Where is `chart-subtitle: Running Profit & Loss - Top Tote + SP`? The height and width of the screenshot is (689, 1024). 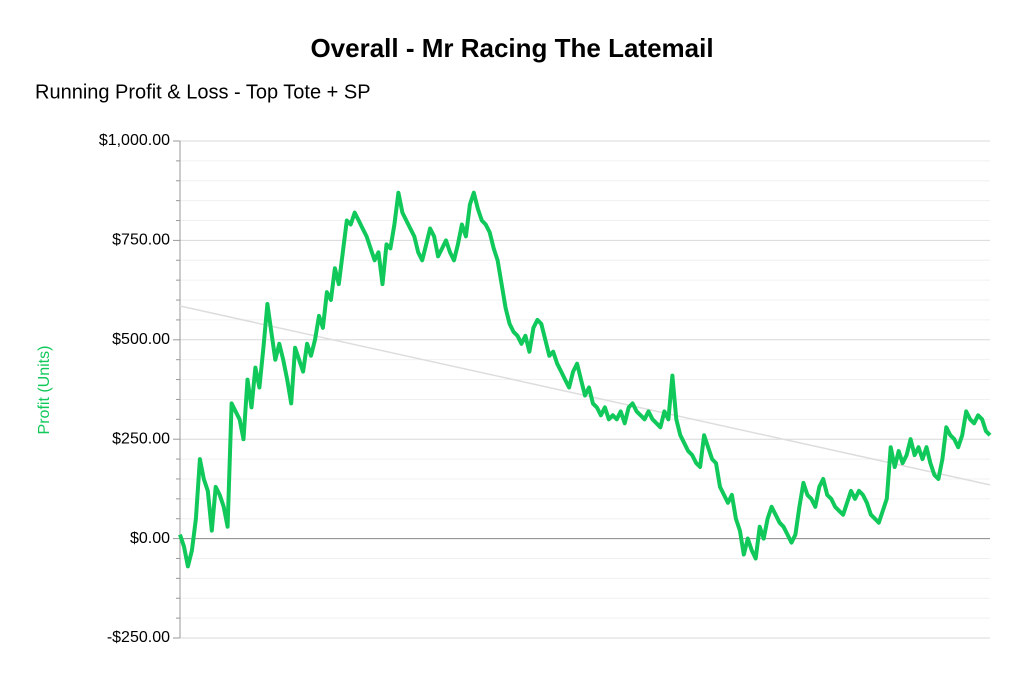 chart-subtitle: Running Profit & Loss - Top Tote + SP is located at coordinates (203, 92).